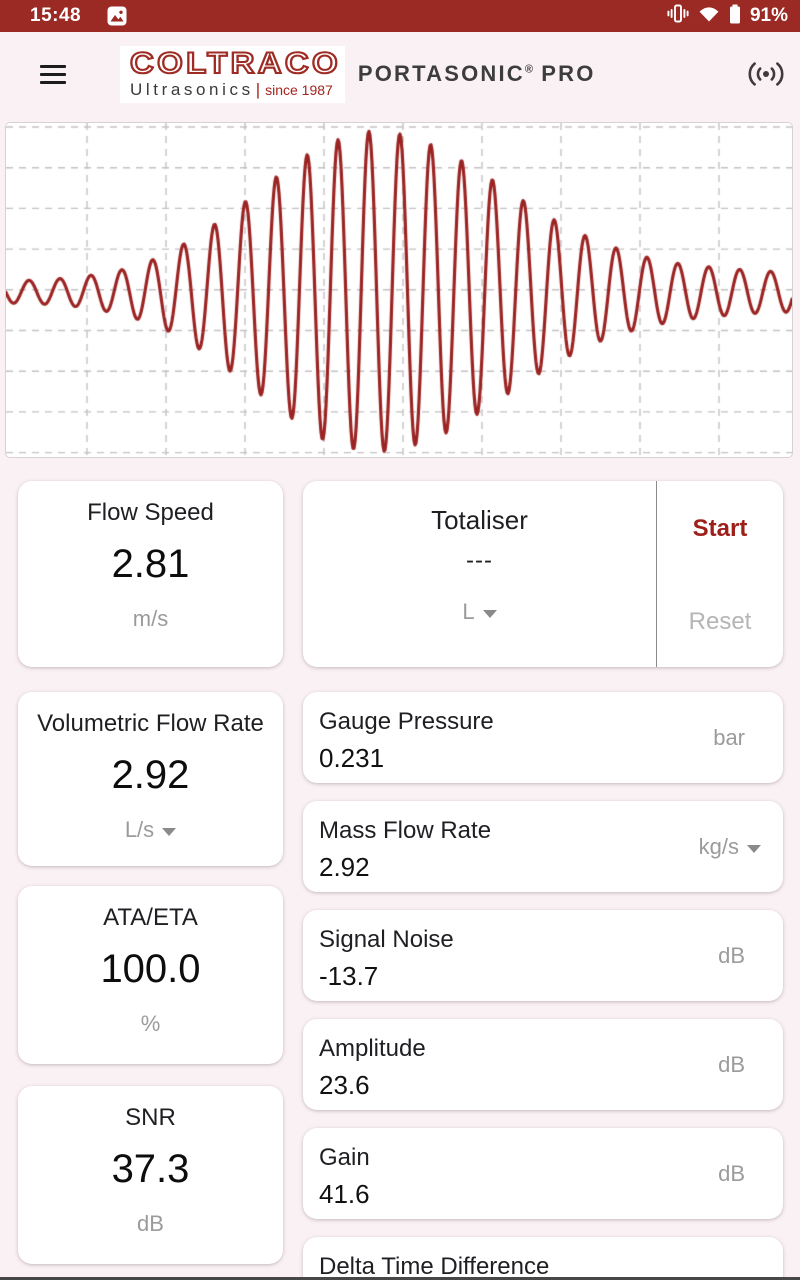 This screenshot has width=800, height=1280. Describe the element at coordinates (479, 560) in the screenshot. I see `totaliser-value: ---` at that location.